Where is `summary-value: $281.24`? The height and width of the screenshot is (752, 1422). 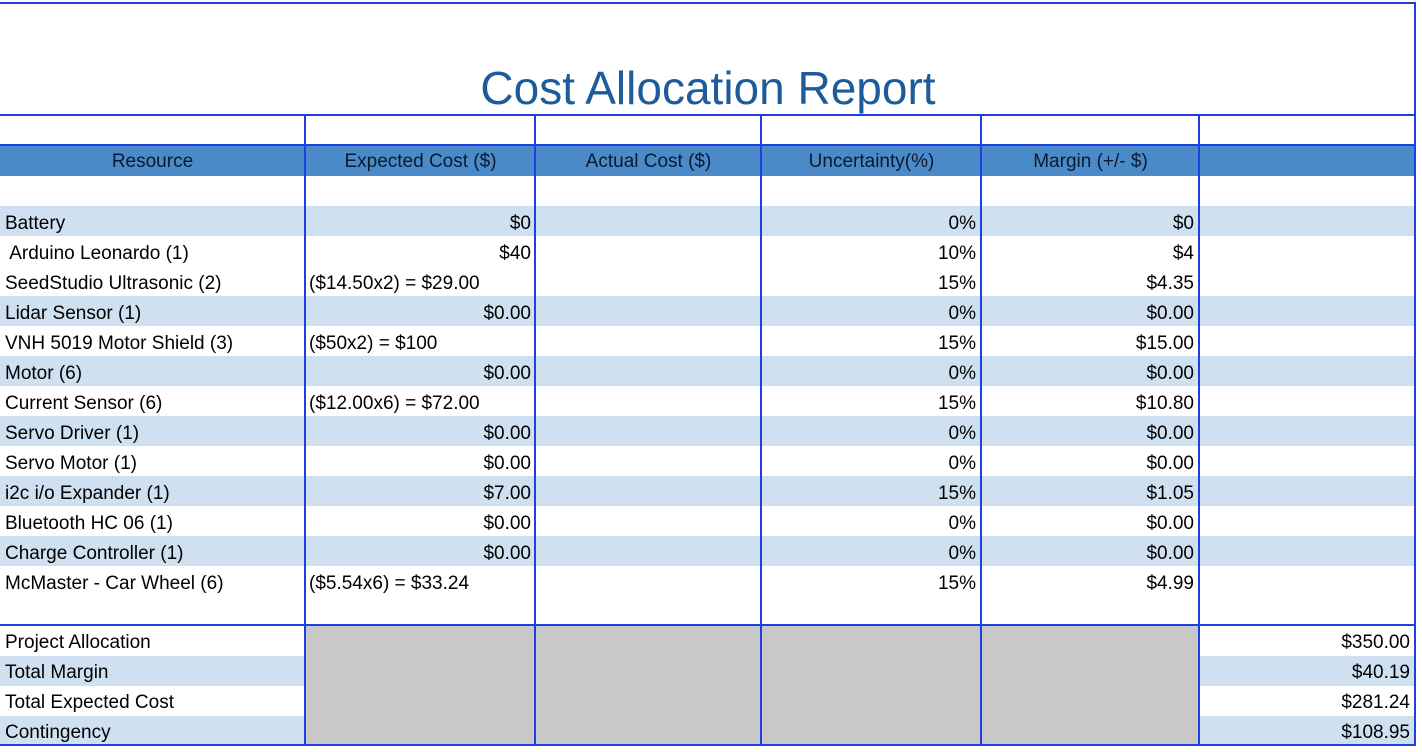 summary-value: $281.24 is located at coordinates (1375, 702).